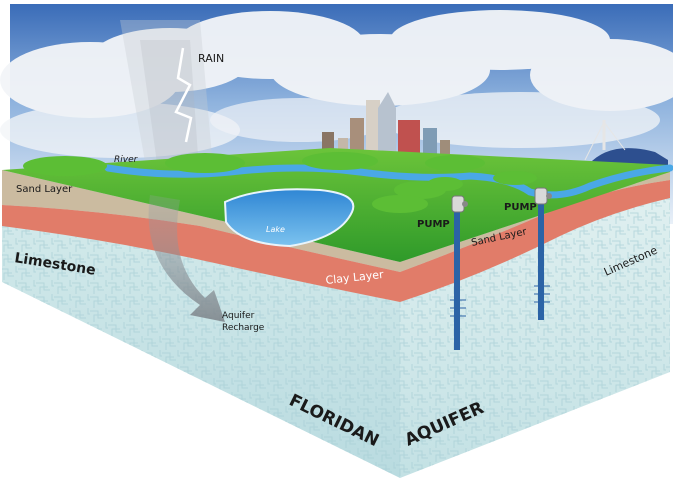 Image resolution: width=673 pixels, height=479 pixels. Describe the element at coordinates (289, 218) in the screenshot. I see `lake` at that location.